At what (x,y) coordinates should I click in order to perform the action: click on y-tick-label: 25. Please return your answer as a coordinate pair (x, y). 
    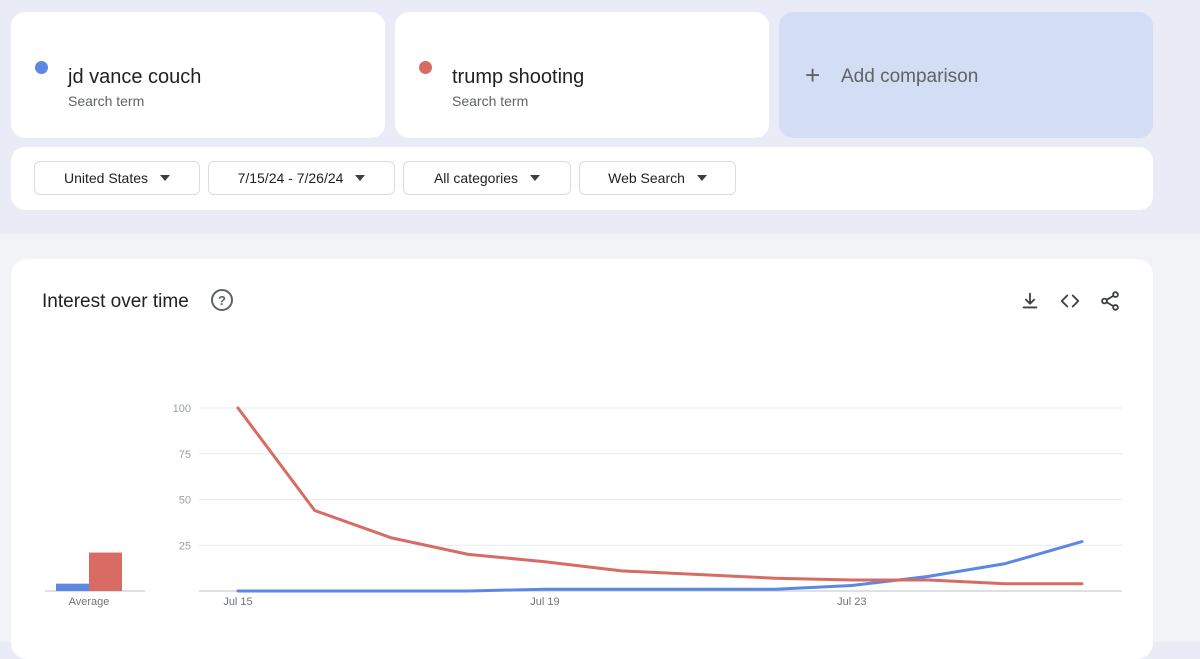
    Looking at the image, I should click on (185, 546).